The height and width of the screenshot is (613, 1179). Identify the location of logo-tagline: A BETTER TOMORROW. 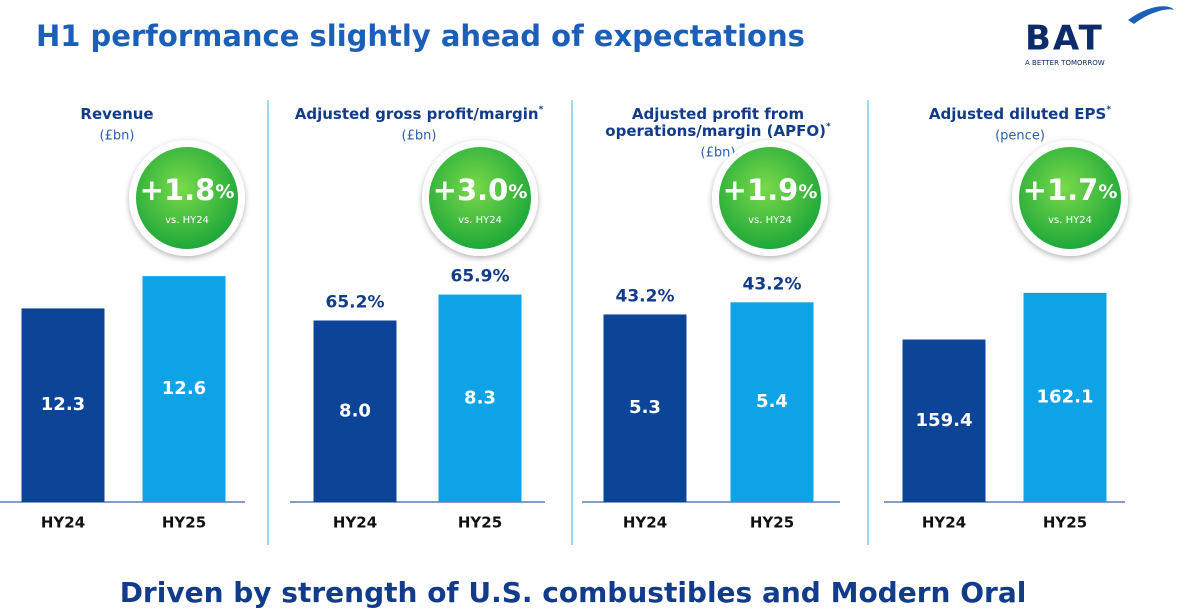
(1065, 63).